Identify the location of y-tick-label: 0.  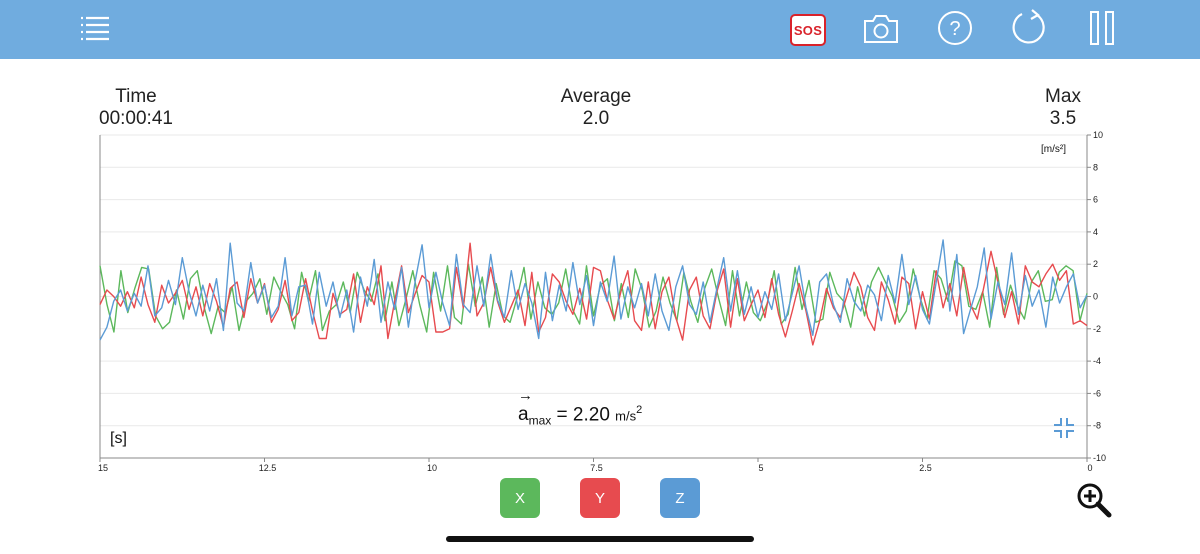
(1095, 297).